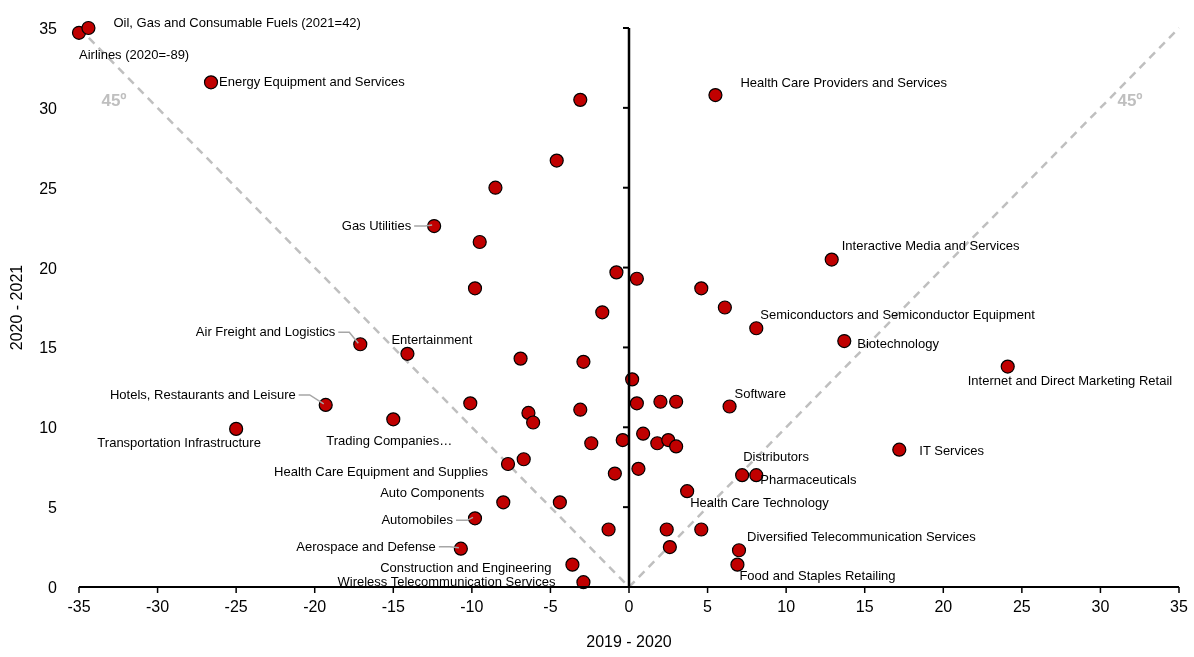 The height and width of the screenshot is (657, 1194). I want to click on x-tick-label: -15, so click(393, 606).